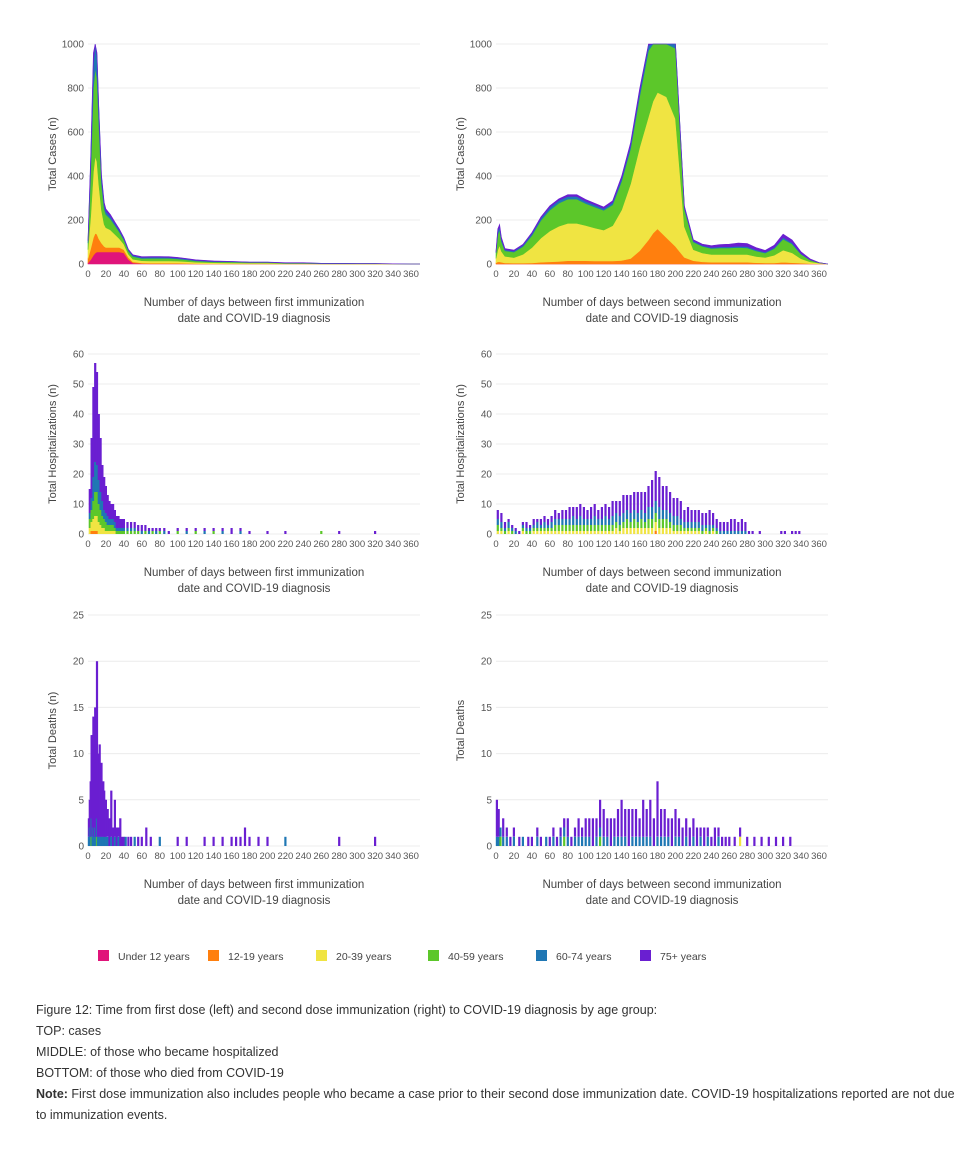 The height and width of the screenshot is (1152, 980). What do you see at coordinates (79, 415) in the screenshot?
I see `y-tick-label: 40` at bounding box center [79, 415].